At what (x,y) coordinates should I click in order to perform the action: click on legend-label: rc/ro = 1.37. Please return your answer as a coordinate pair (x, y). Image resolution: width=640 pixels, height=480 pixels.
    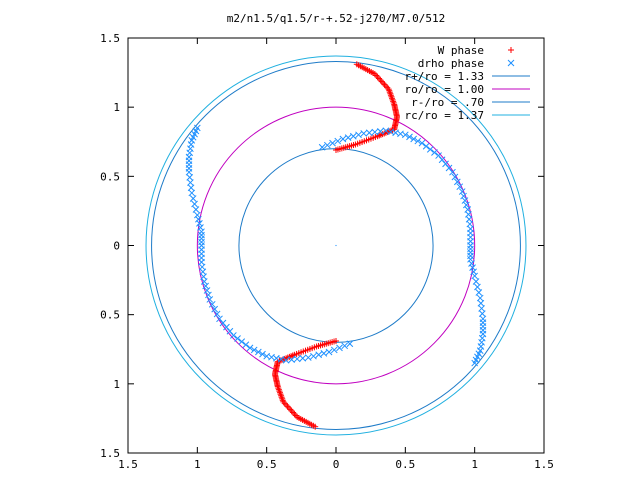
    Looking at the image, I should click on (444, 115).